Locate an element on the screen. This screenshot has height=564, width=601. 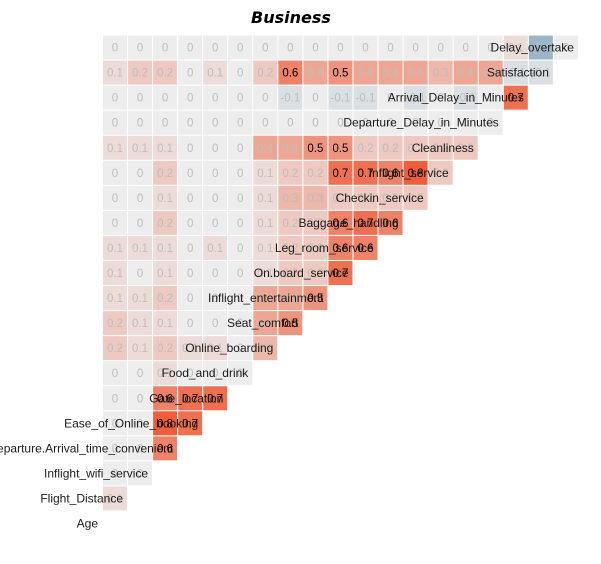
row-label: On.board_service is located at coordinates (301, 273).